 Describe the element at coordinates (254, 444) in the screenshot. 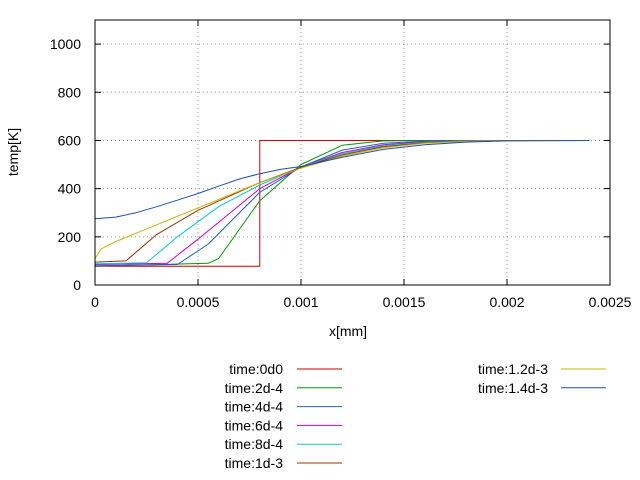

I see `legend-label: time:8d-4` at that location.